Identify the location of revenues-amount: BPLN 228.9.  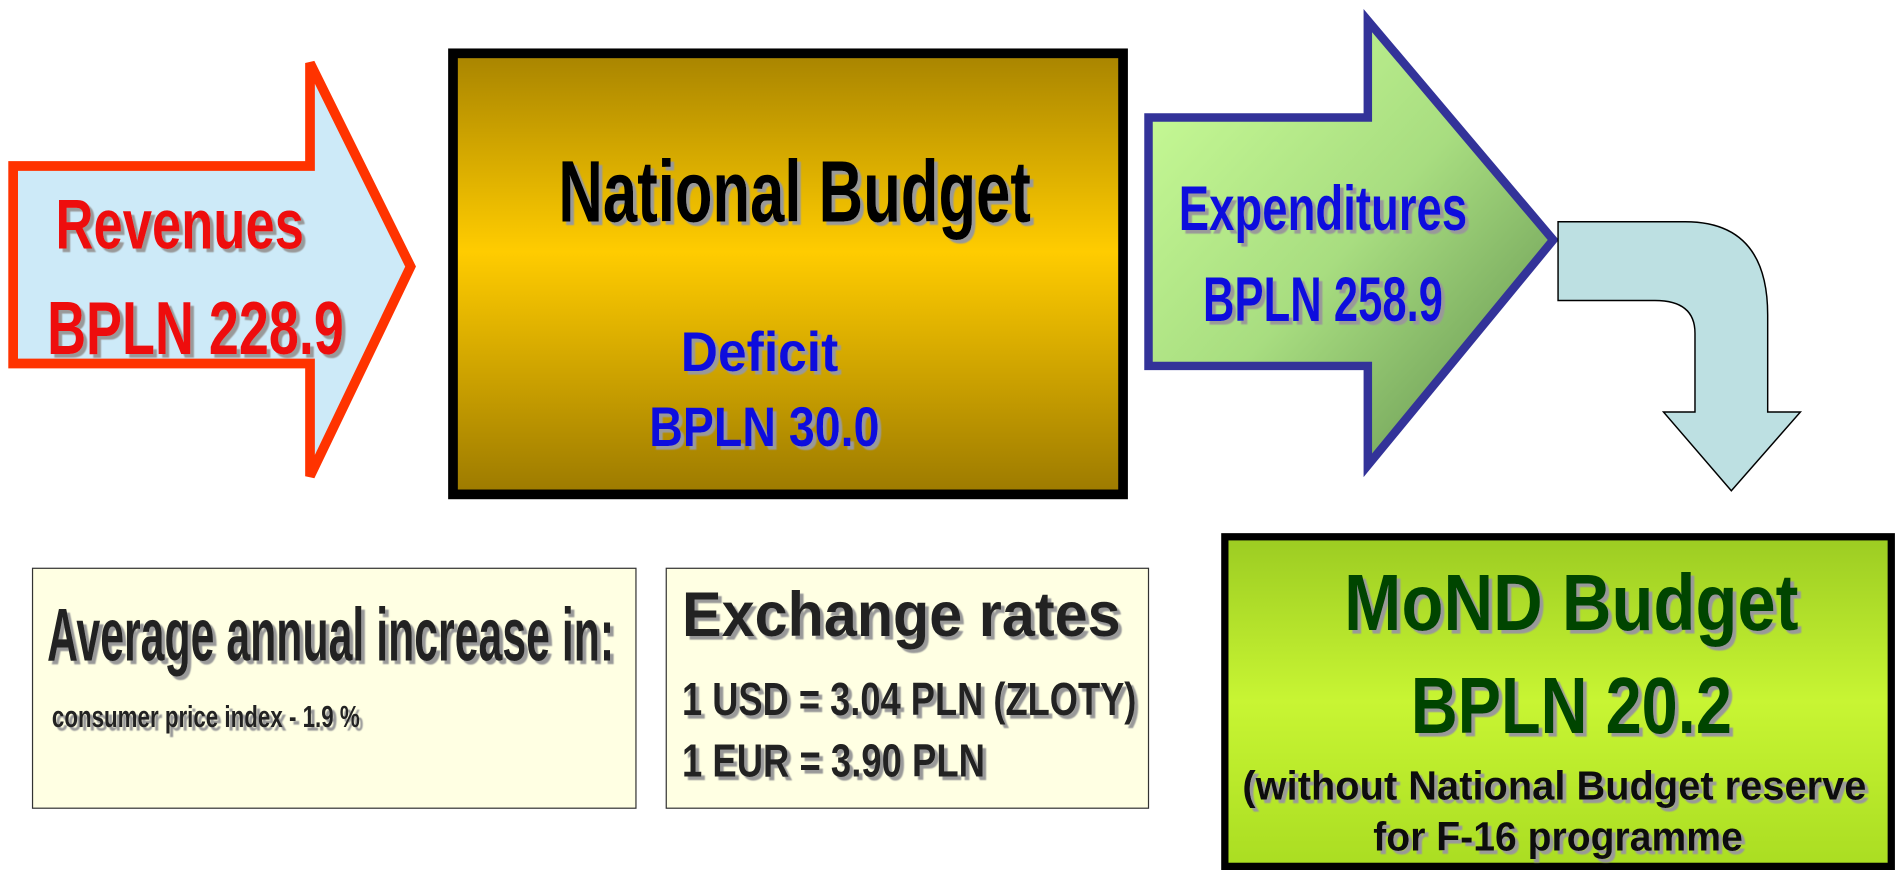
(195, 328).